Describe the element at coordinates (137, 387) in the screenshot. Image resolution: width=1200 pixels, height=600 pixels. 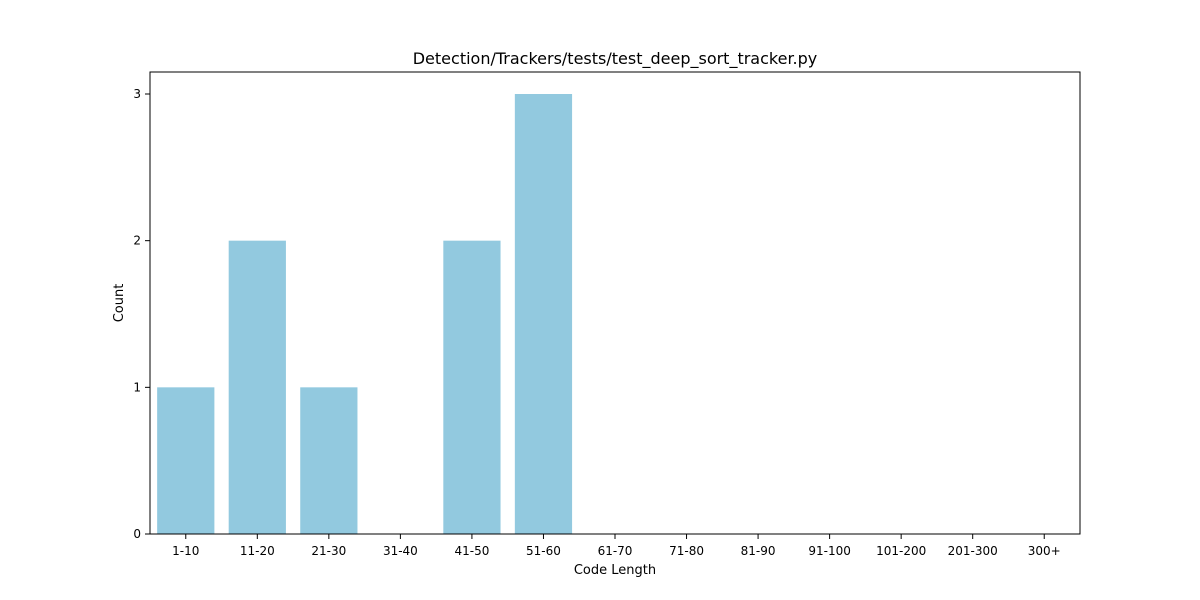
I see `y-tick-label: 1` at that location.